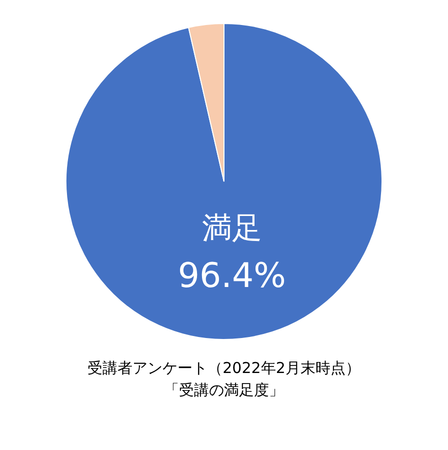 The image size is (448, 450). Describe the element at coordinates (232, 276) in the screenshot. I see `data-label: 96.4%` at that location.